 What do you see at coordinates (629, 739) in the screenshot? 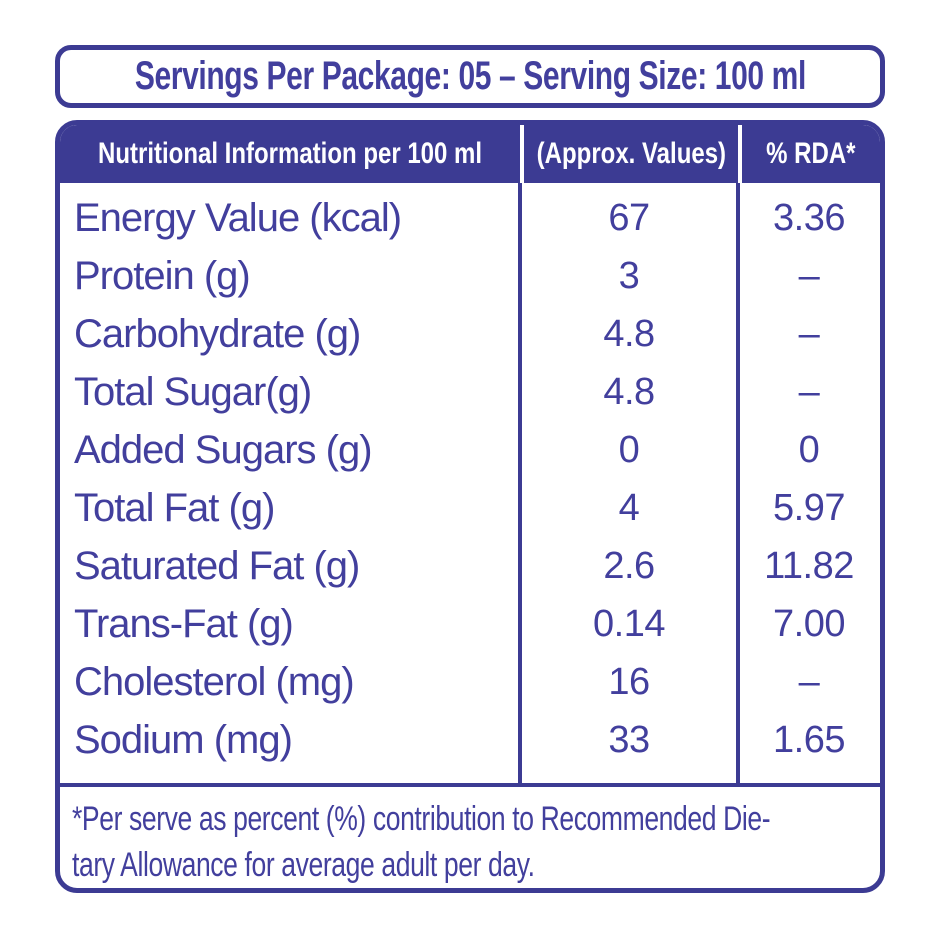
I see `nutrient-value: 33` at bounding box center [629, 739].